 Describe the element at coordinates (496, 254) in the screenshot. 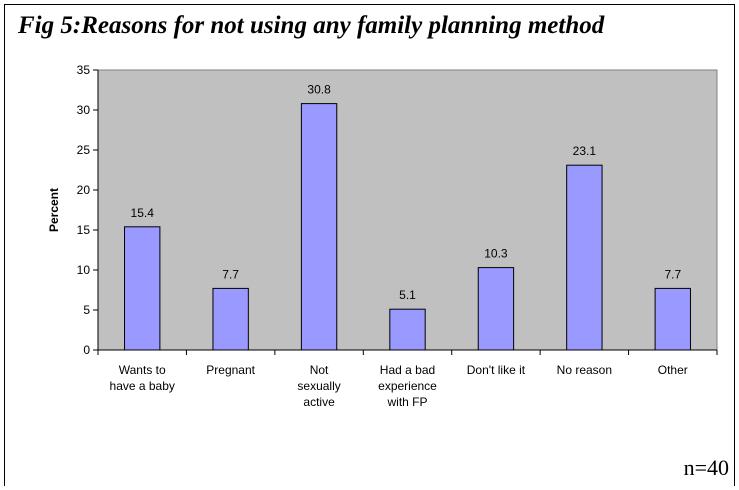

I see `data-label: 10.3` at that location.